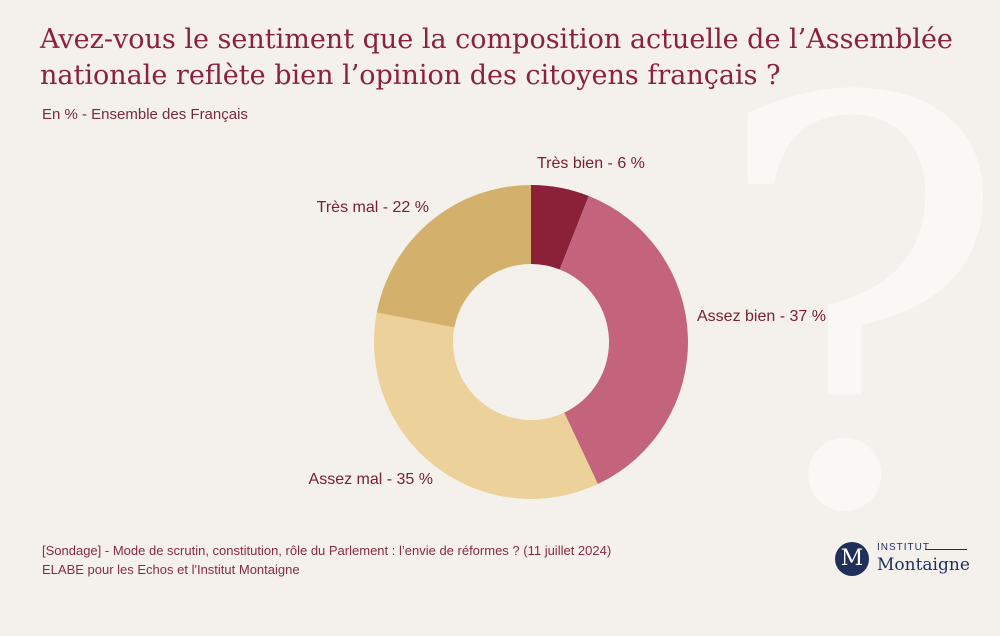  Describe the element at coordinates (371, 479) in the screenshot. I see `label-assez-mal: Assez mal - 35 %` at that location.